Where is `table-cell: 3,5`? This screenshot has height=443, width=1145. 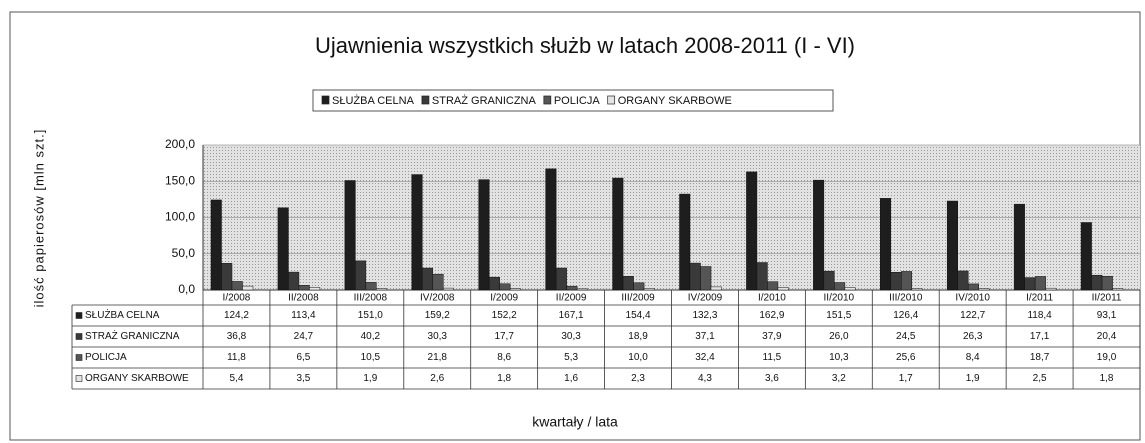
table-cell: 3,5 is located at coordinates (303, 378).